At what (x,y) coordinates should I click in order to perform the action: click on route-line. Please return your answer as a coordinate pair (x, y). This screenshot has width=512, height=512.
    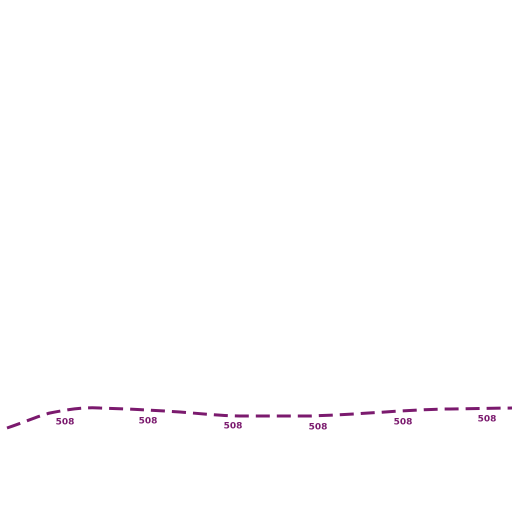
    Looking at the image, I should click on (259, 418).